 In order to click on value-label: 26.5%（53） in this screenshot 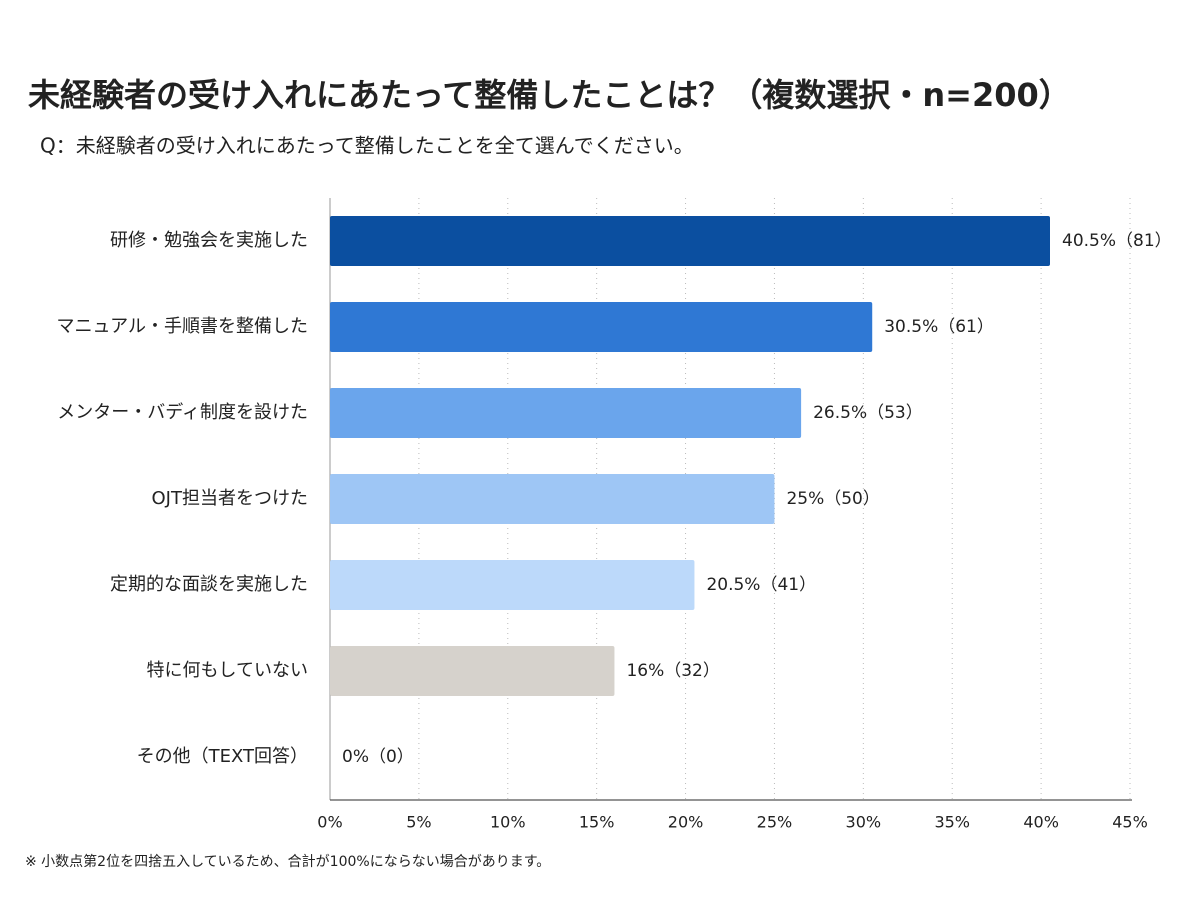, I will do `click(868, 413)`.